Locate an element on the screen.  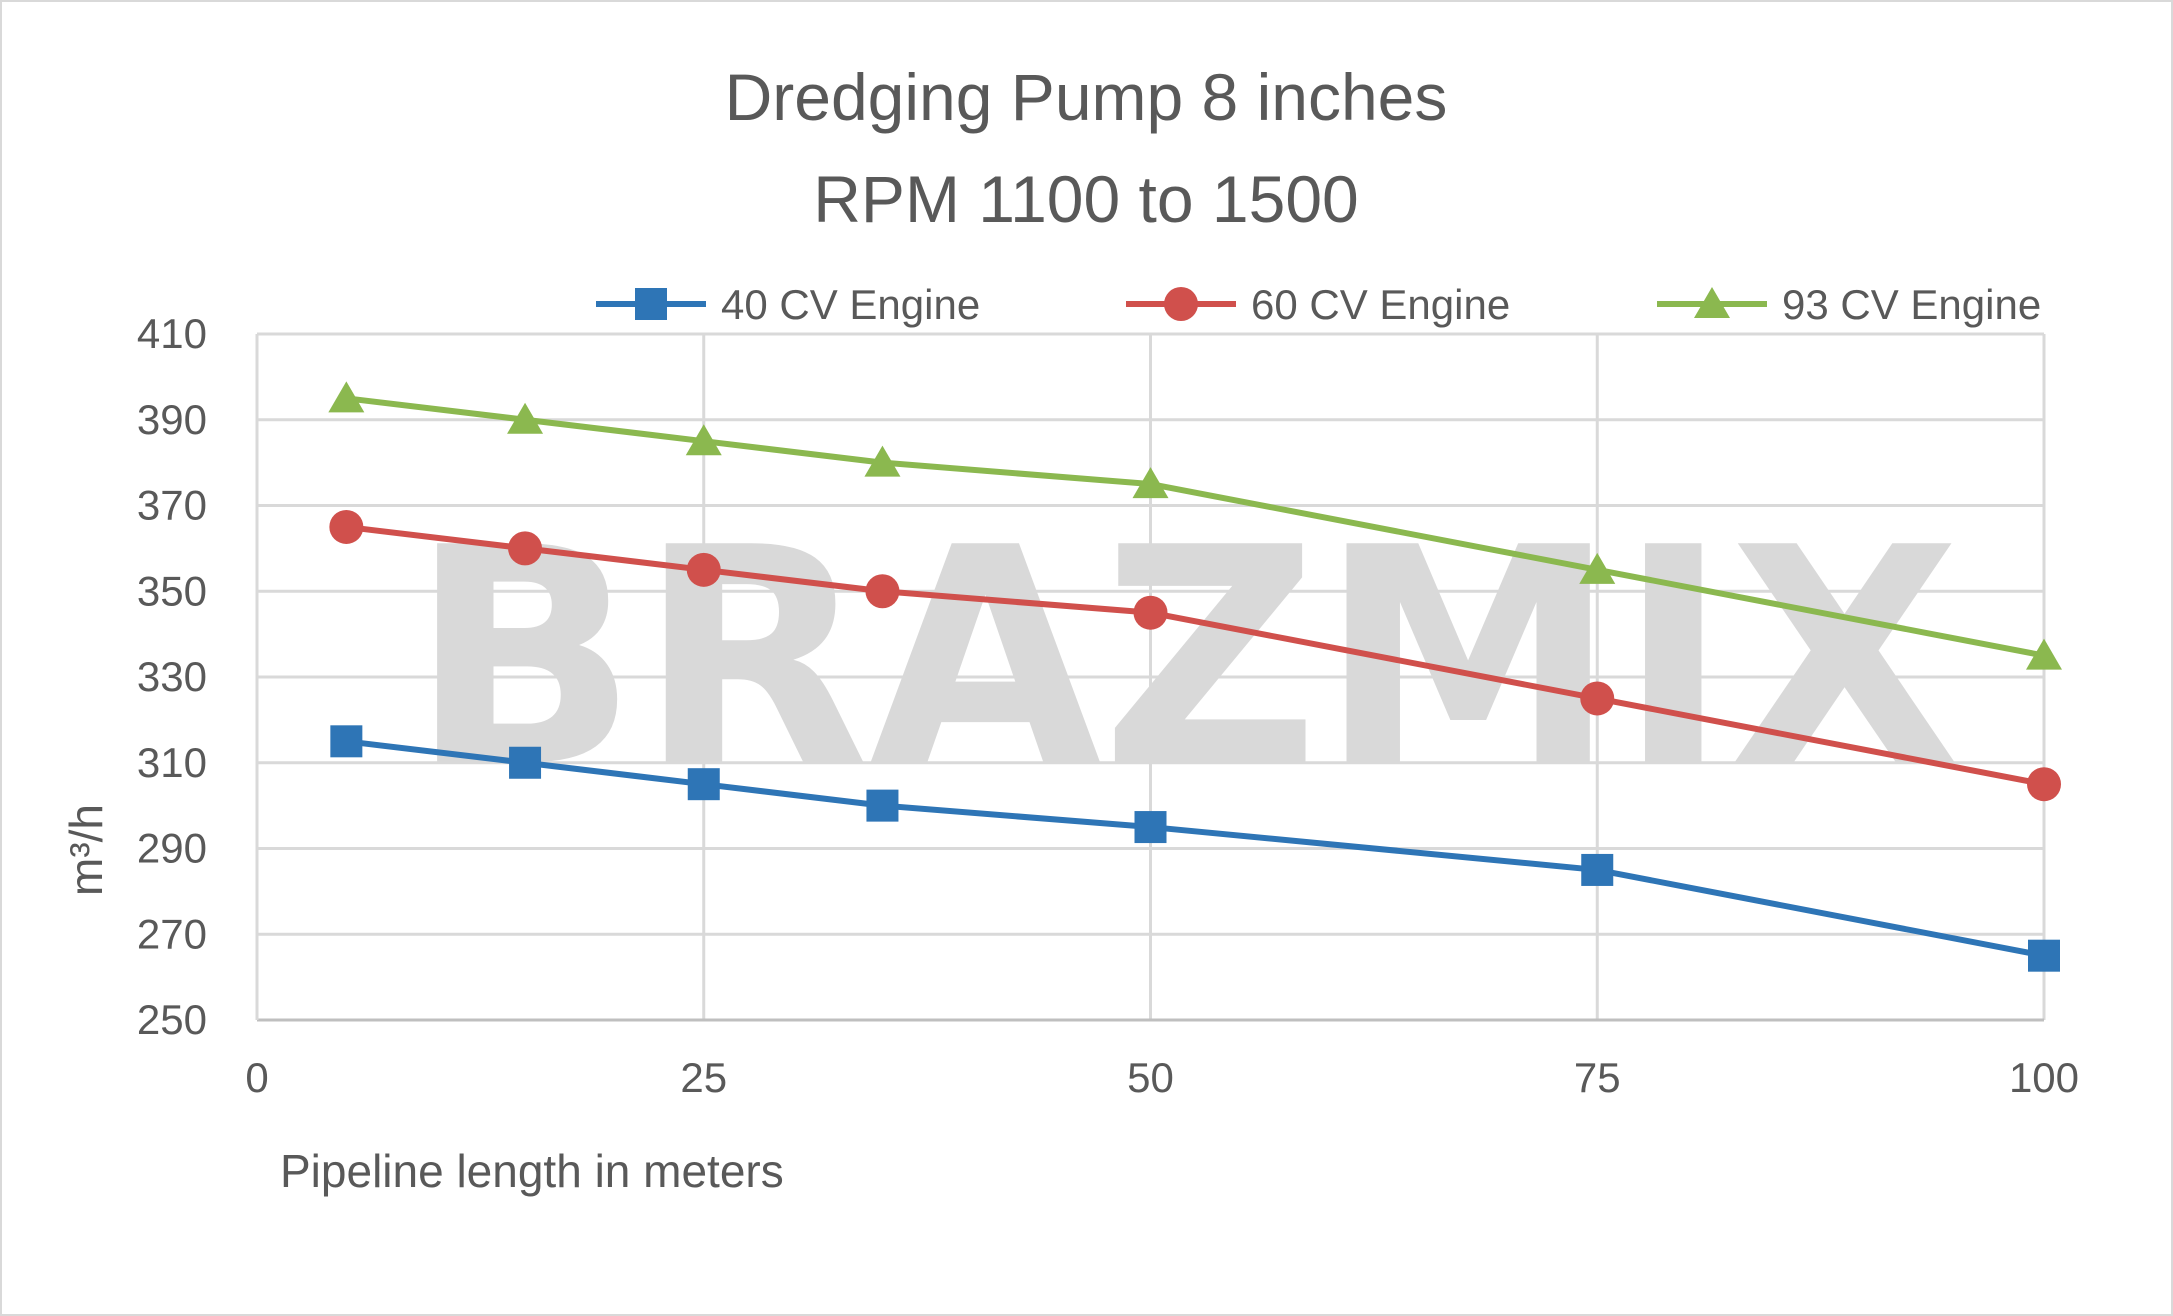
x-axis-title: Pipeline length in meters is located at coordinates (532, 1171).